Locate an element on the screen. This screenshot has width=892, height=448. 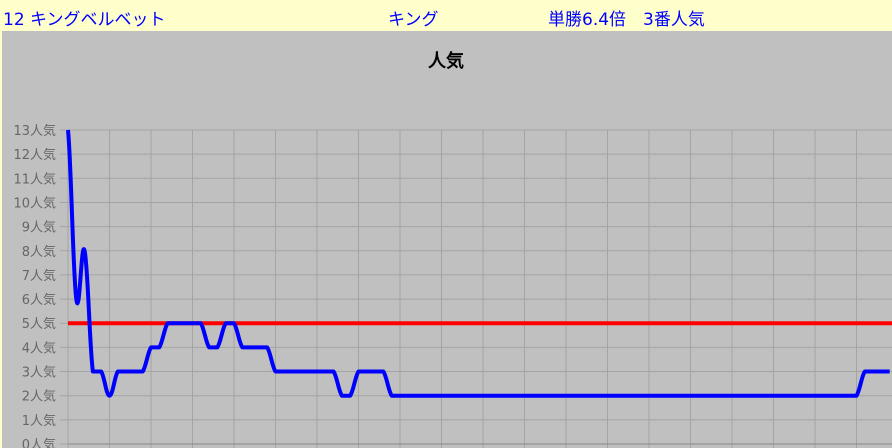
y-tick-label: 9人気 is located at coordinates (39, 228).